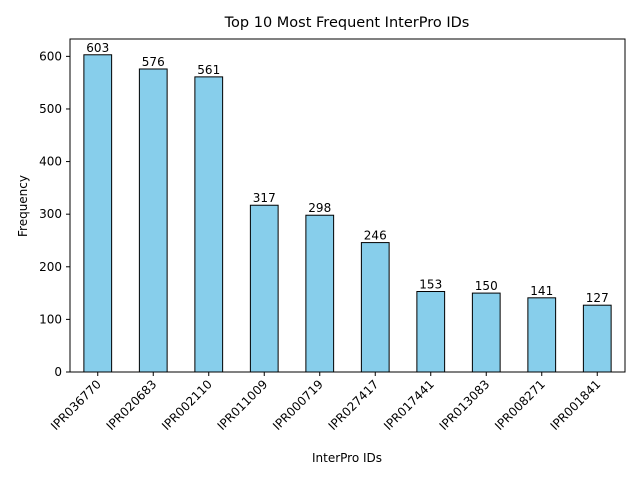 This screenshot has height=484, width=640. What do you see at coordinates (541, 291) in the screenshot?
I see `bar-value-label: 141` at bounding box center [541, 291].